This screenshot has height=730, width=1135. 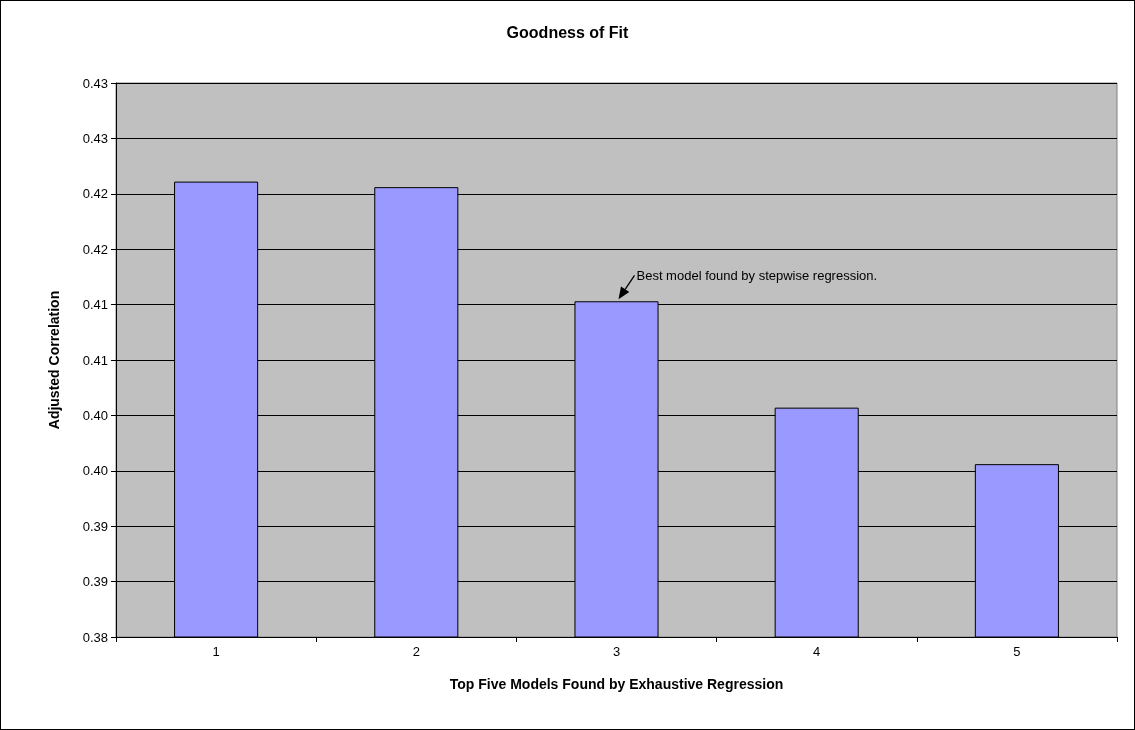 I want to click on x-tick-label: 4, so click(x=817, y=651).